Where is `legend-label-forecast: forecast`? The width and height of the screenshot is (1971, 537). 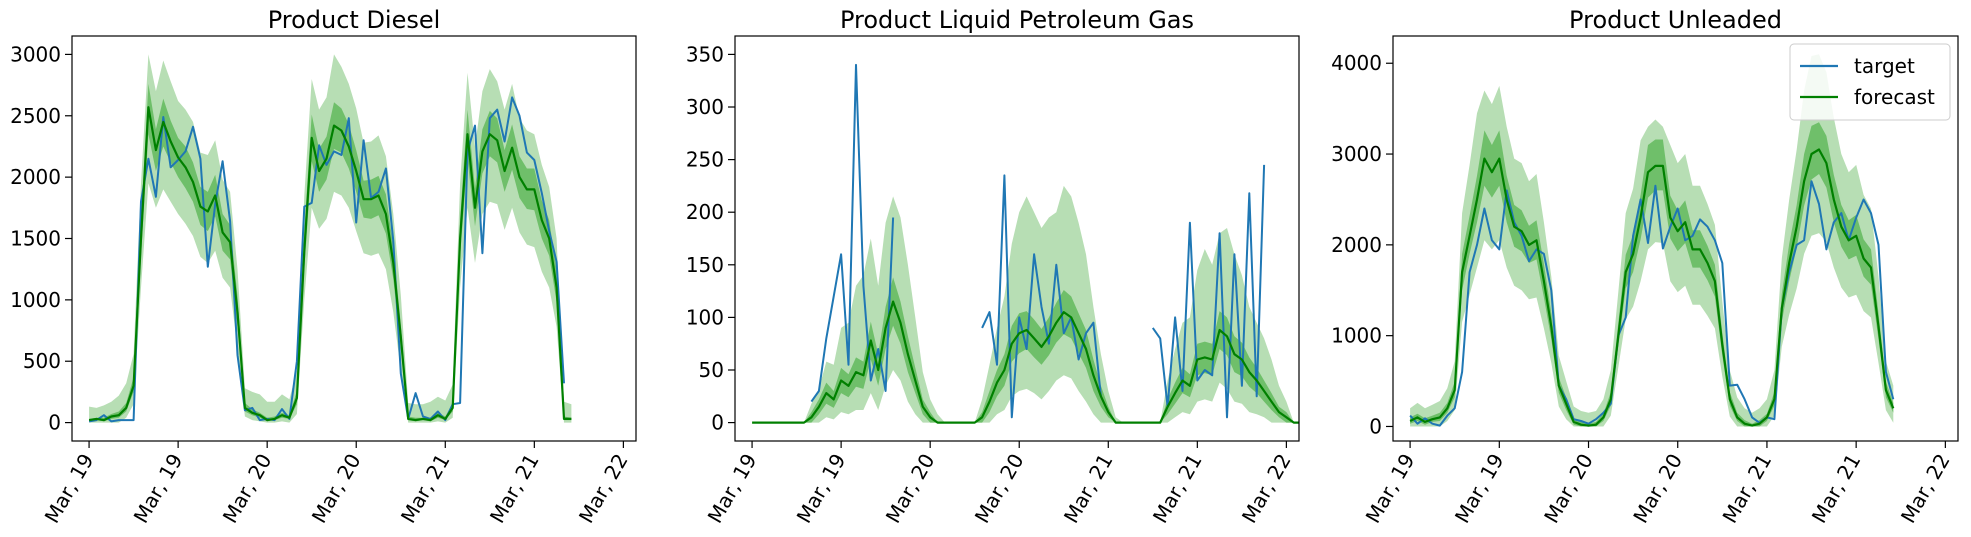
legend-label-forecast: forecast is located at coordinates (1894, 97).